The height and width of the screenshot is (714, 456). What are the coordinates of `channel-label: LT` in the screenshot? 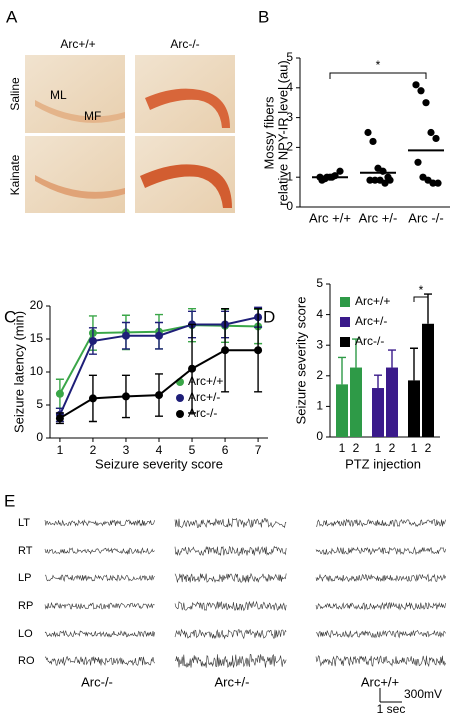 It's located at (24, 523).